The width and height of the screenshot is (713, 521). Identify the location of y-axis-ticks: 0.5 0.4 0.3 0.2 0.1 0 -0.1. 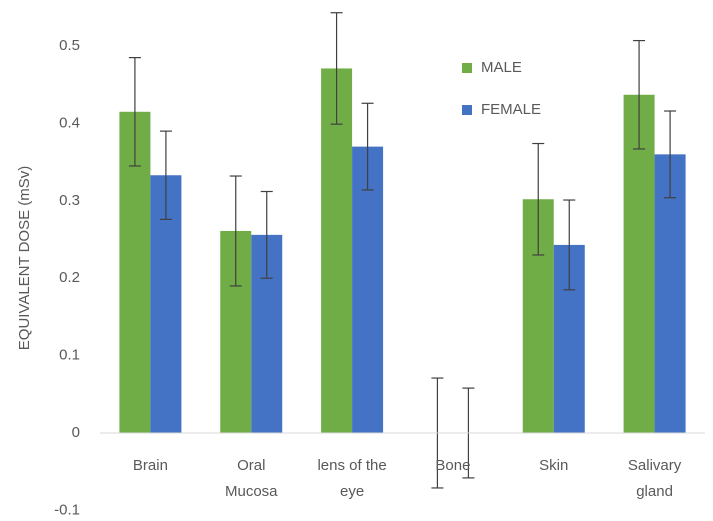
(67, 277).